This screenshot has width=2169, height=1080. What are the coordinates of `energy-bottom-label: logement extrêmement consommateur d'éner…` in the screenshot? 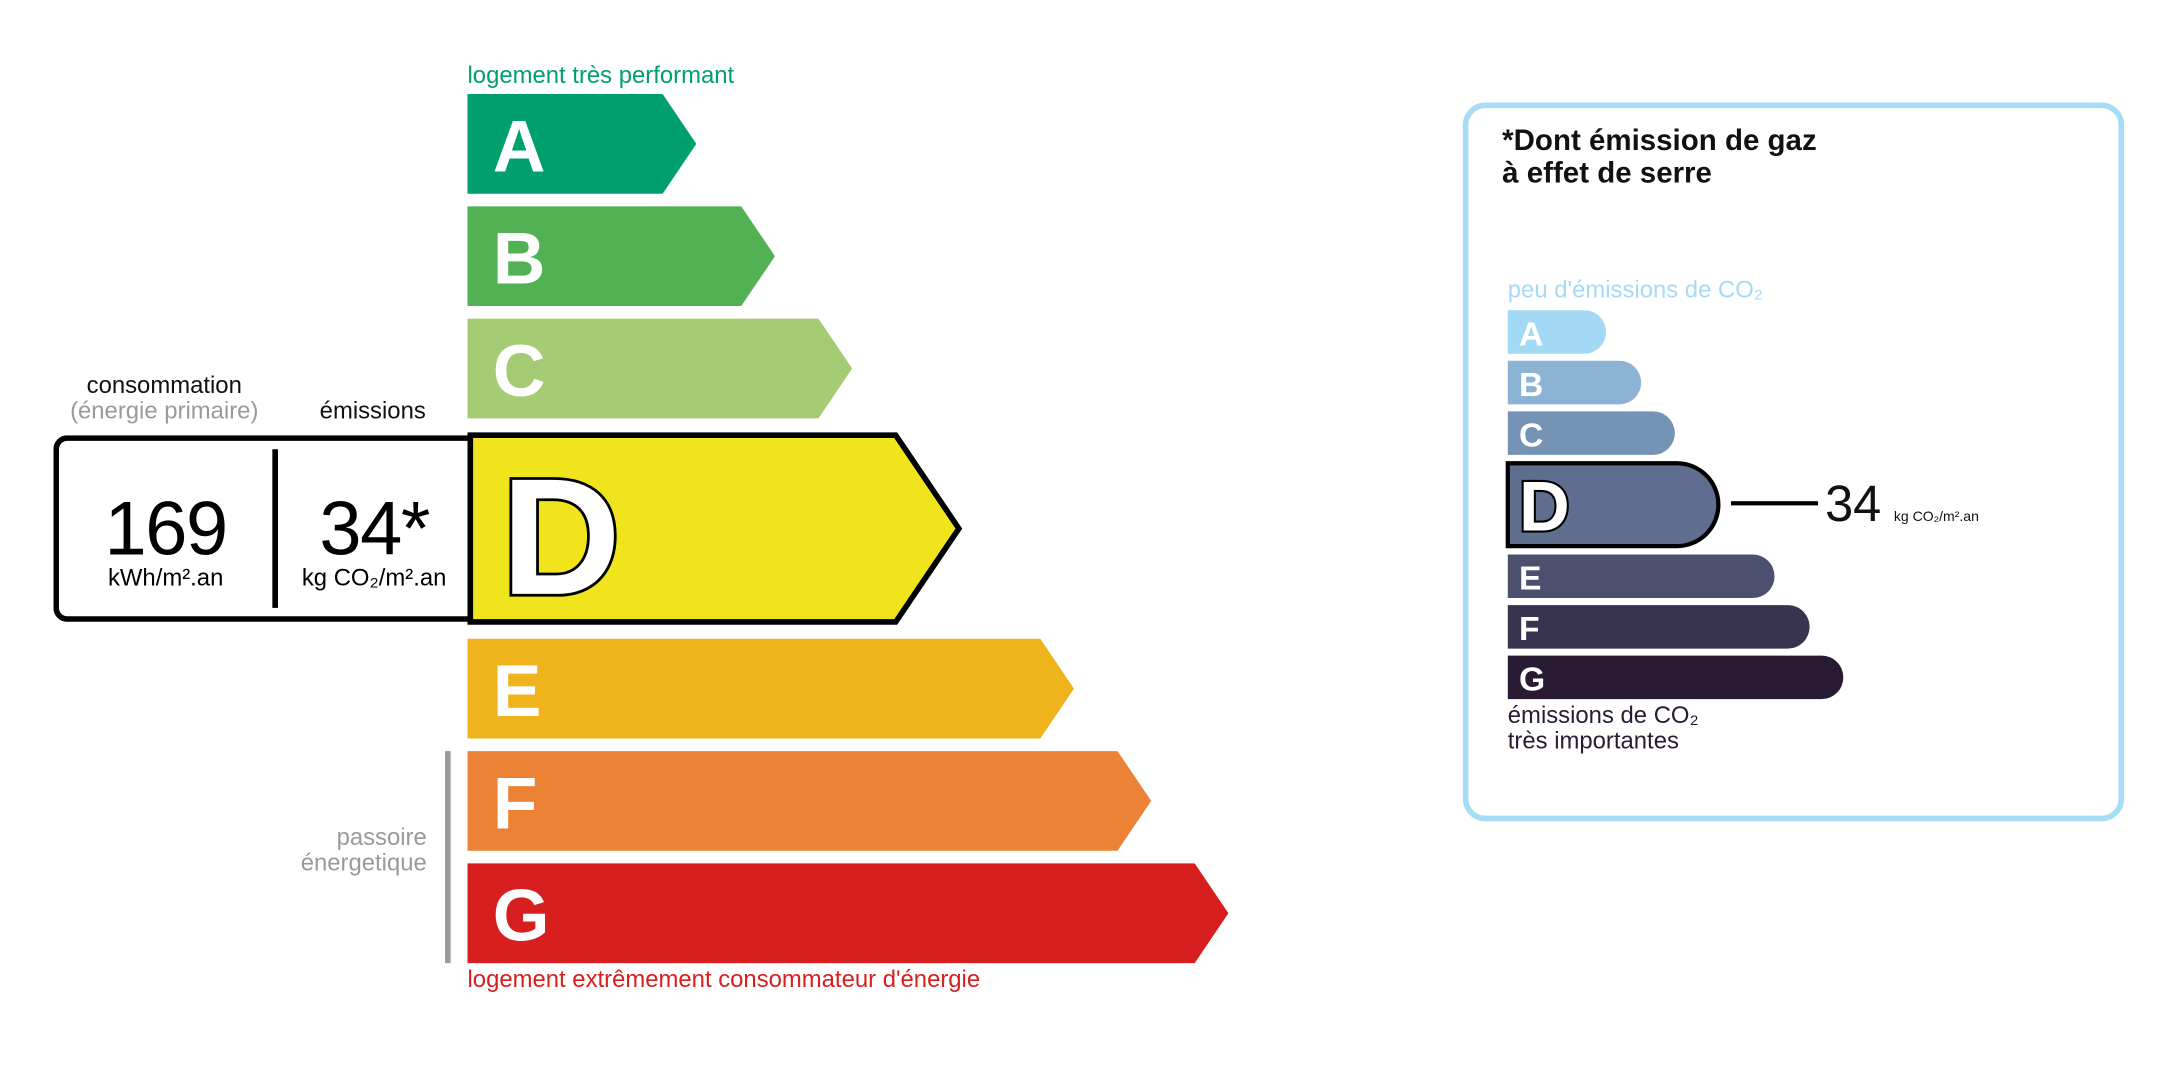 It's located at (724, 979).